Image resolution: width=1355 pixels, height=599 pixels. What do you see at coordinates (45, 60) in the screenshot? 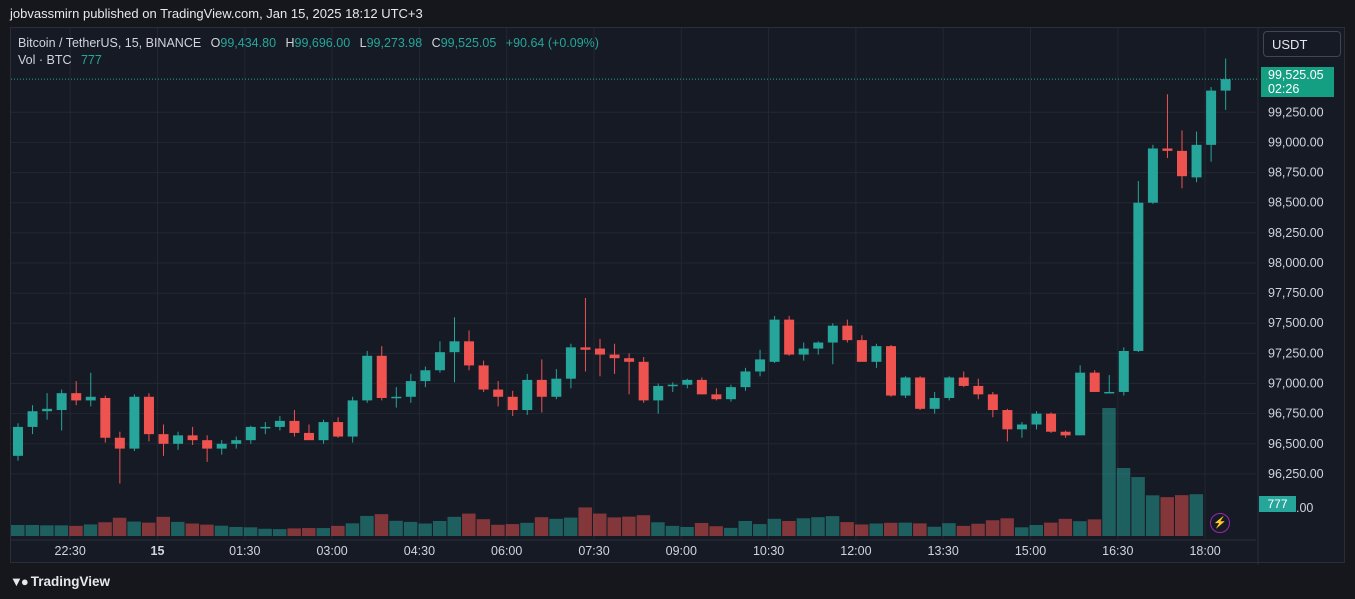
I see `volume-label: Vol · BTC` at bounding box center [45, 60].